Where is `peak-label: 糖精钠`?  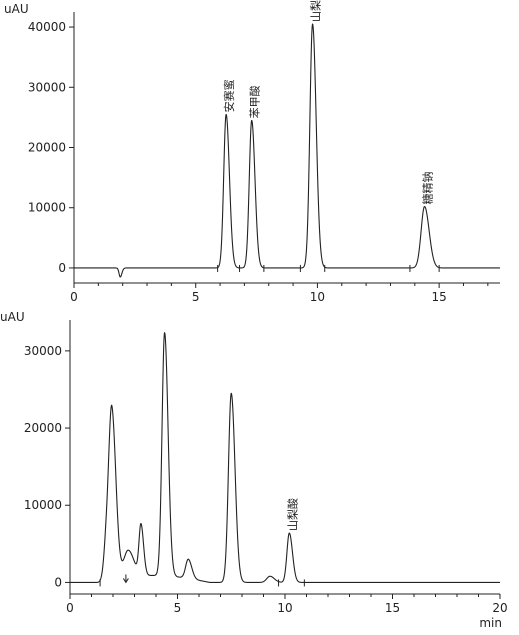
peak-label: 糖精钠 is located at coordinates (428, 188).